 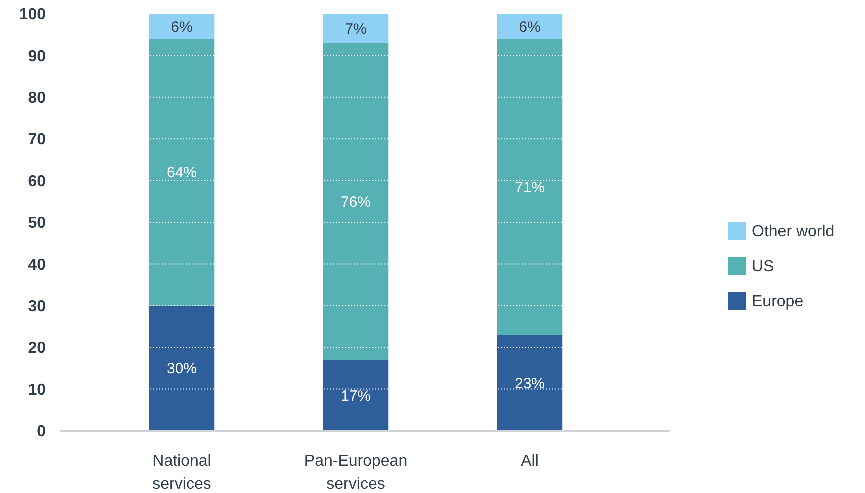 What do you see at coordinates (37, 57) in the screenshot?
I see `y-tick-label: 90` at bounding box center [37, 57].